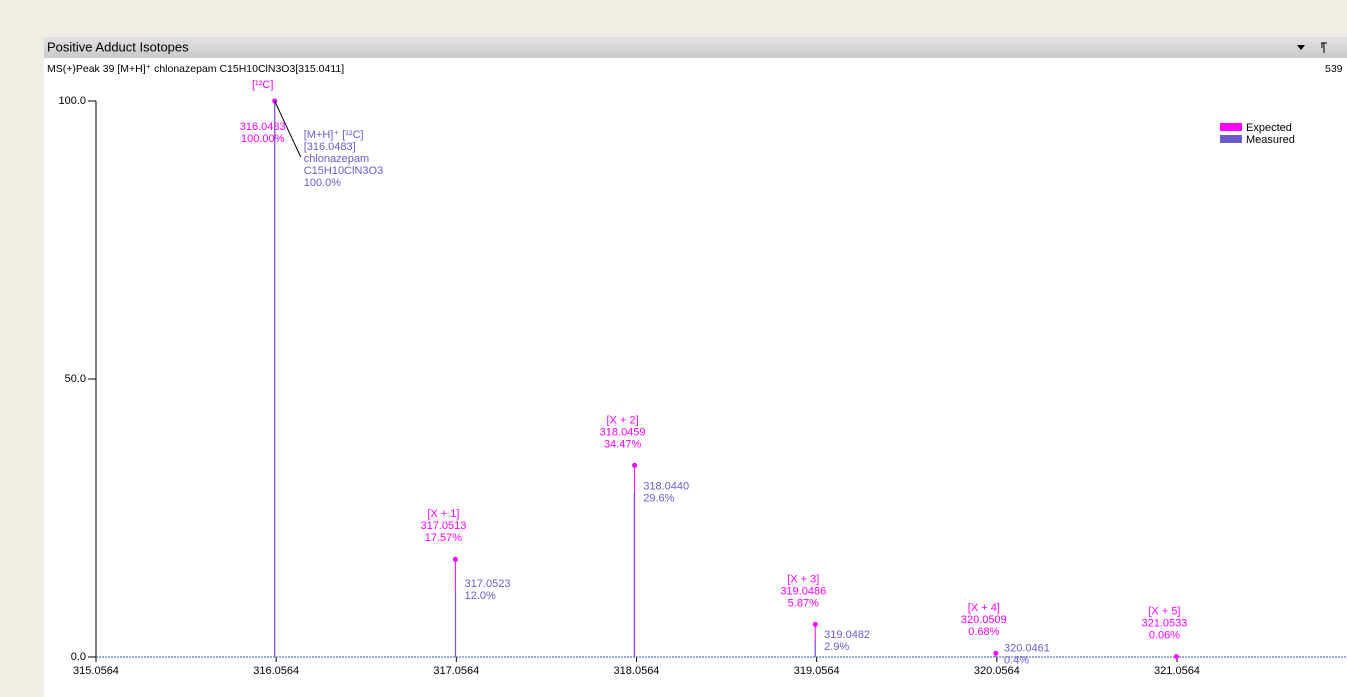 The height and width of the screenshot is (697, 1347). What do you see at coordinates (263, 127) in the screenshot?
I see `expected-label: 316.0483` at bounding box center [263, 127].